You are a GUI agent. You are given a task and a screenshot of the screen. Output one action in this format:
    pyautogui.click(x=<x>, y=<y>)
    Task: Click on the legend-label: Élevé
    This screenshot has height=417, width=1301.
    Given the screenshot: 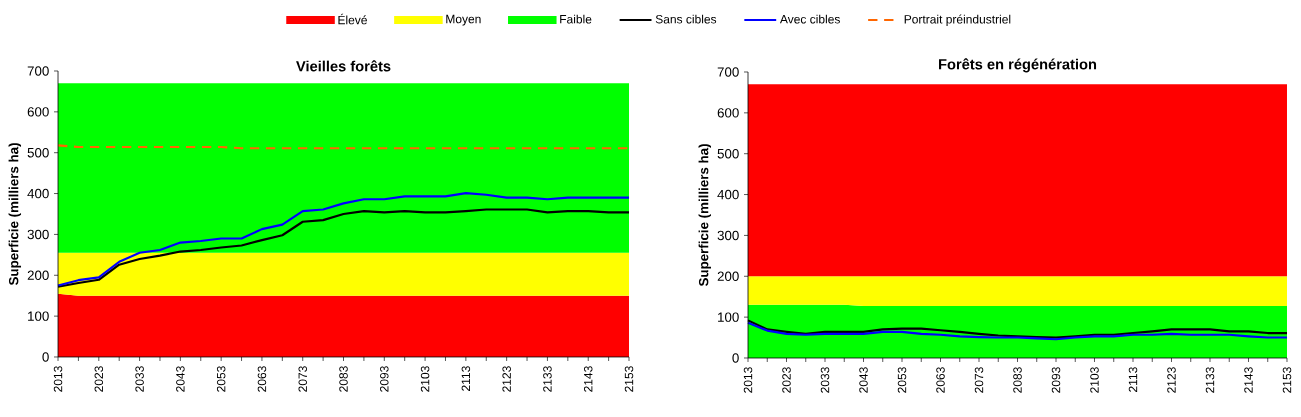 What is the action you would take?
    pyautogui.click(x=352, y=19)
    